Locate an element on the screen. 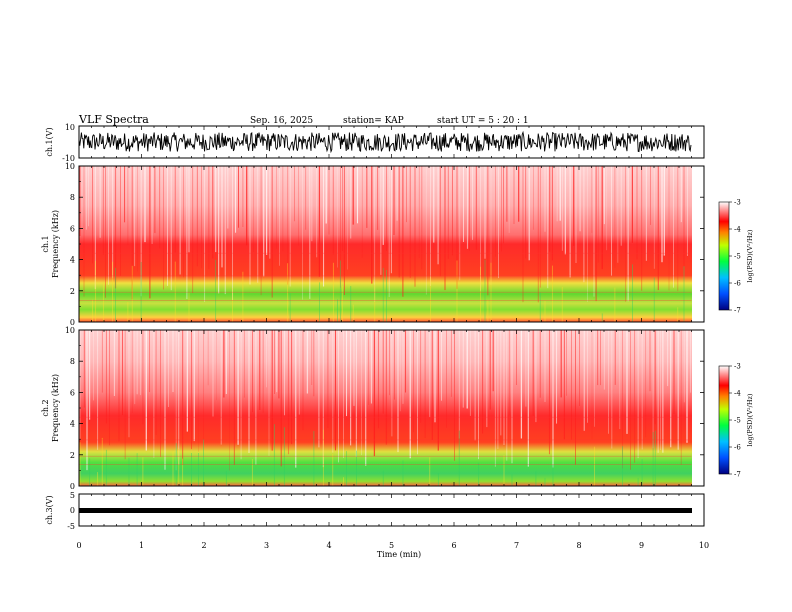  station-label: station= KAP is located at coordinates (373, 121).